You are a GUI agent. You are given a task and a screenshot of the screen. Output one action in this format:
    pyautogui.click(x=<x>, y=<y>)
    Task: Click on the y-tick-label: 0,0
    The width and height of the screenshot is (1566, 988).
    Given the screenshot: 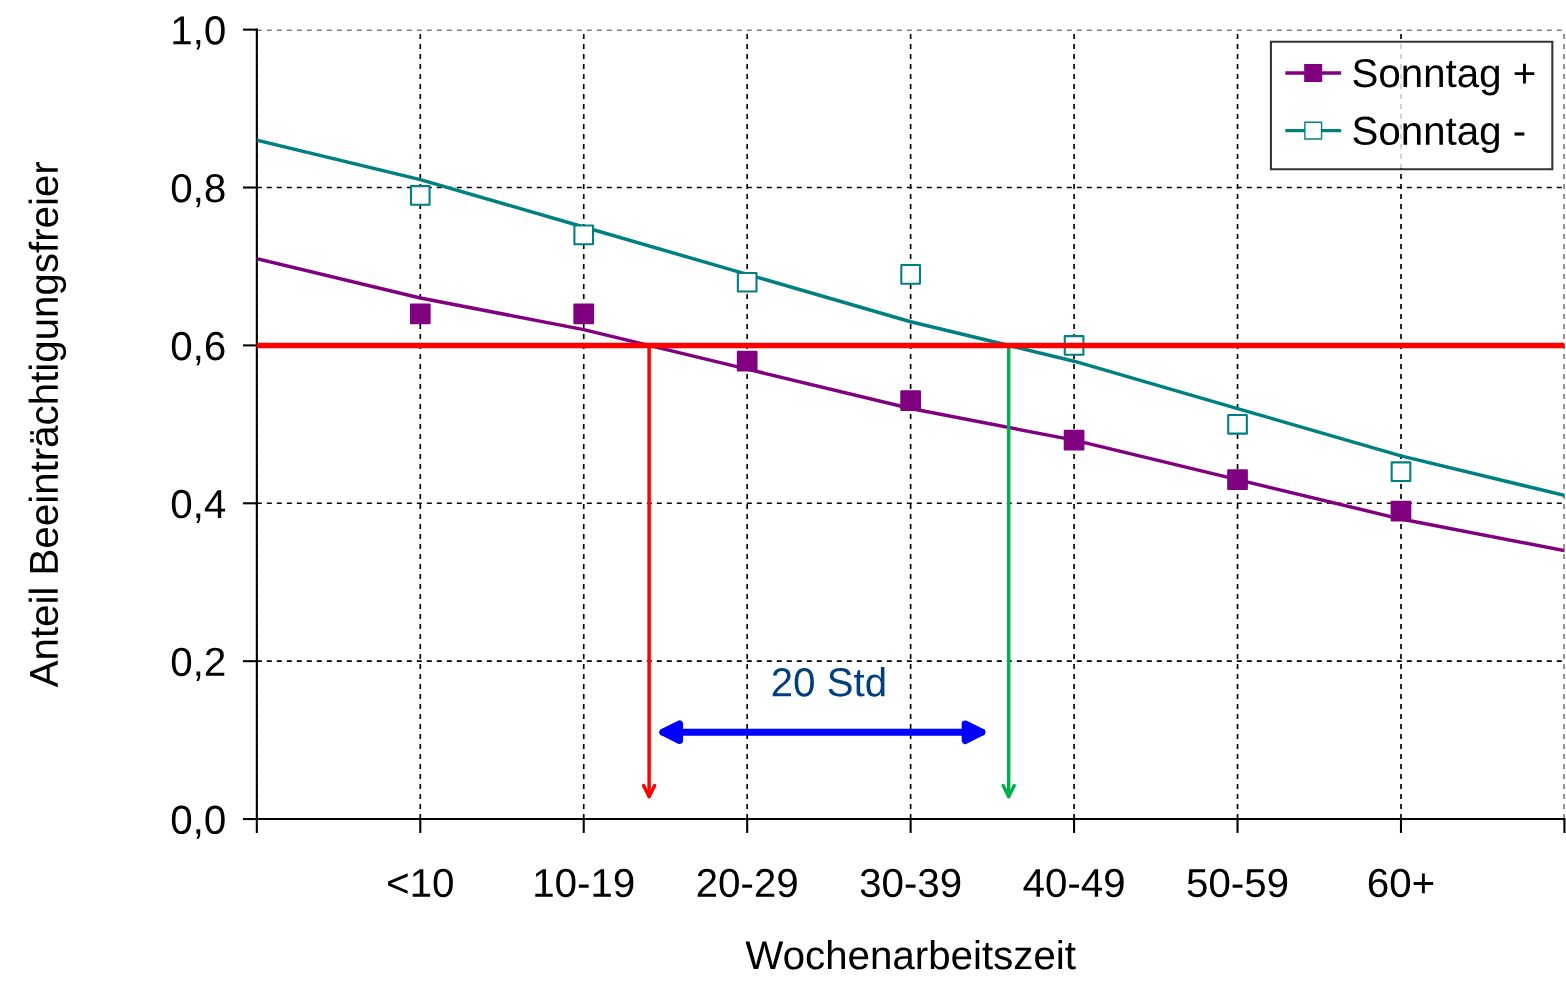 What is the action you would take?
    pyautogui.click(x=198, y=822)
    